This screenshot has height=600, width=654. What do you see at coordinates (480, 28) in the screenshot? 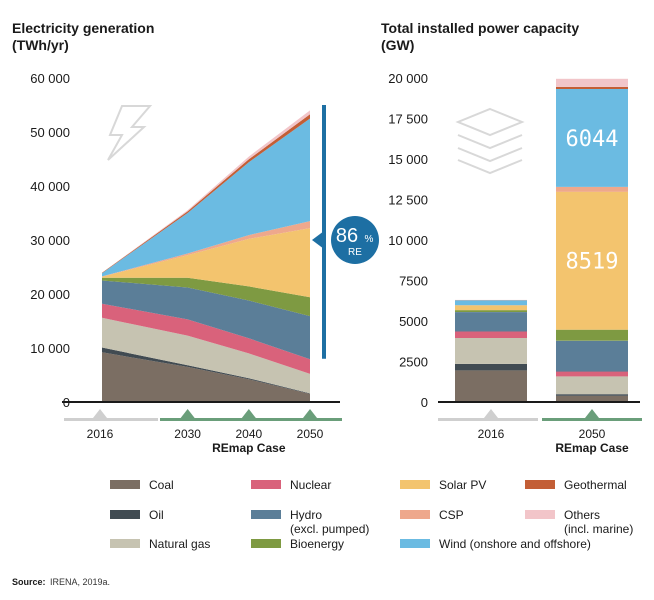
I see `right-title-line-1: Total installed power capacity` at bounding box center [480, 28].